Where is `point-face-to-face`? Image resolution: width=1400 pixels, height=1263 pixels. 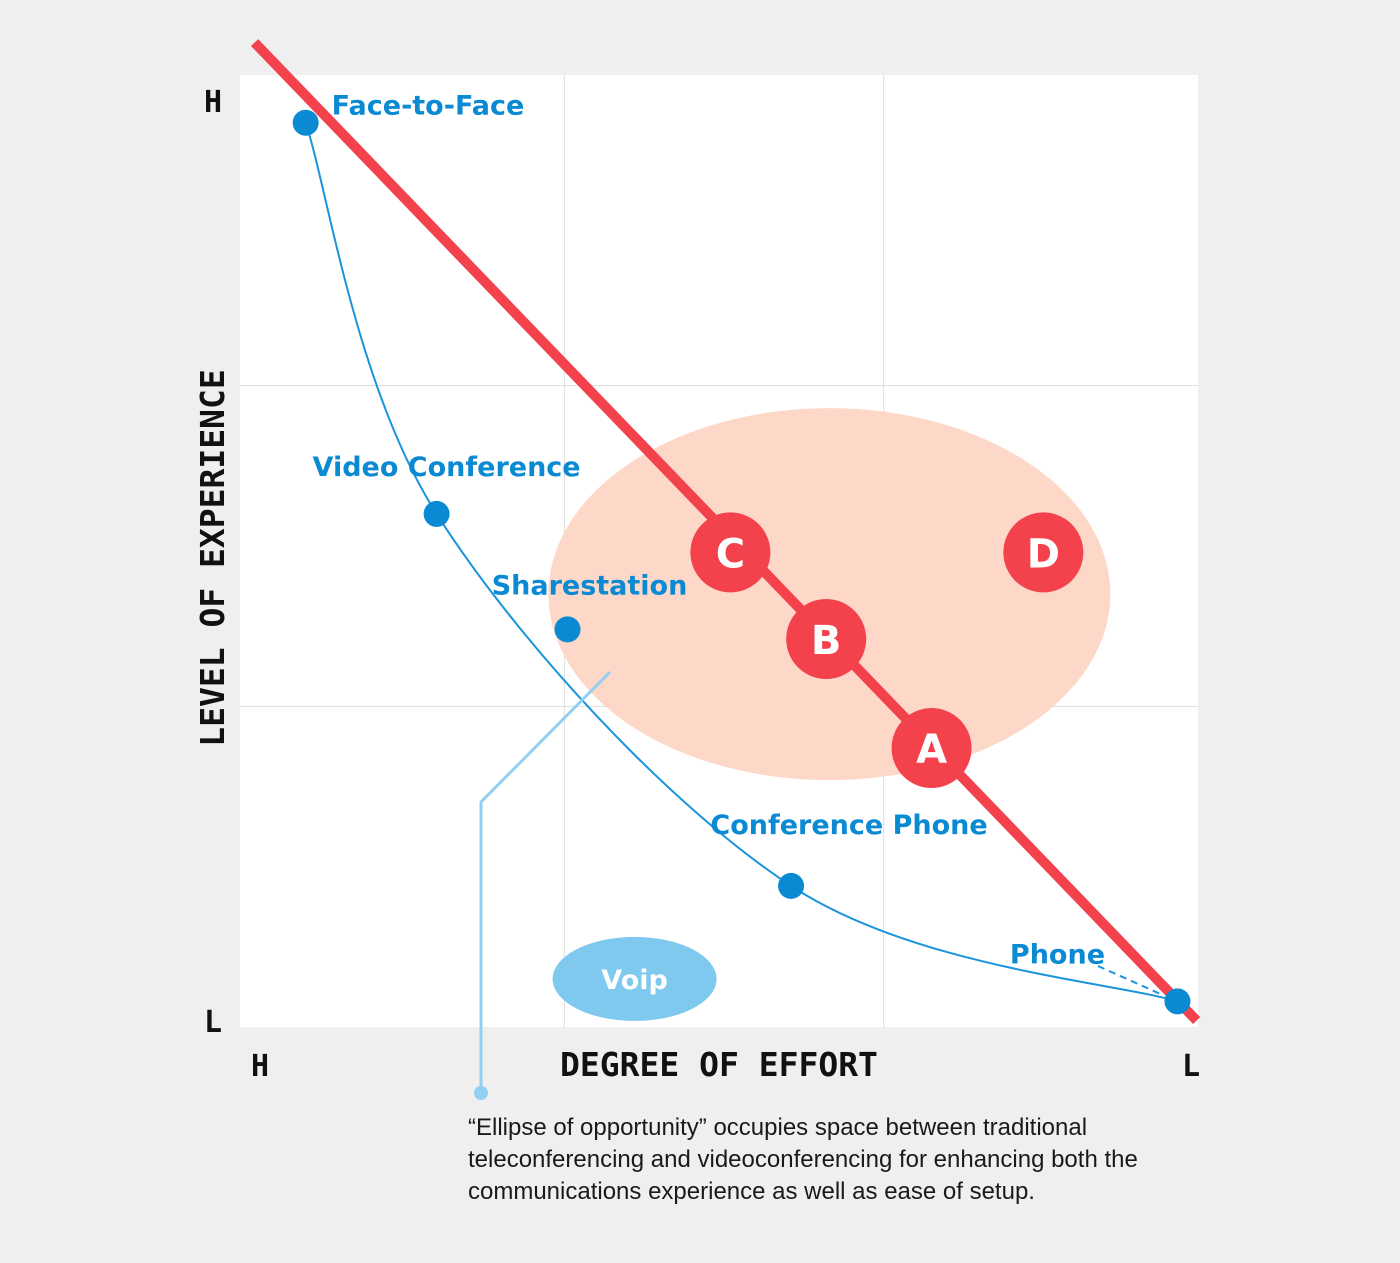 point-face-to-face is located at coordinates (305, 122).